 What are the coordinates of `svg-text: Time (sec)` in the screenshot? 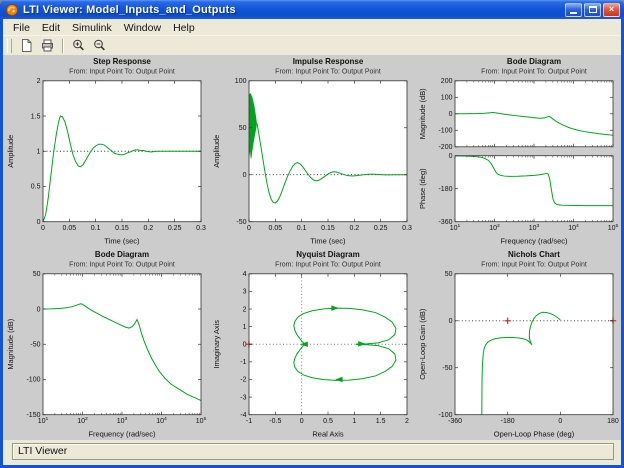 It's located at (328, 241).